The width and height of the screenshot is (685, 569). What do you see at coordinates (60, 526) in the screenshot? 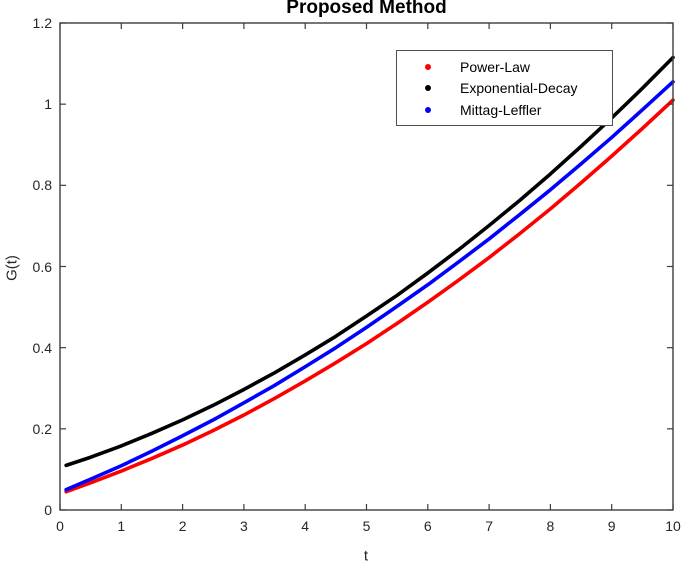
I see `x-tick-label: 0` at bounding box center [60, 526].